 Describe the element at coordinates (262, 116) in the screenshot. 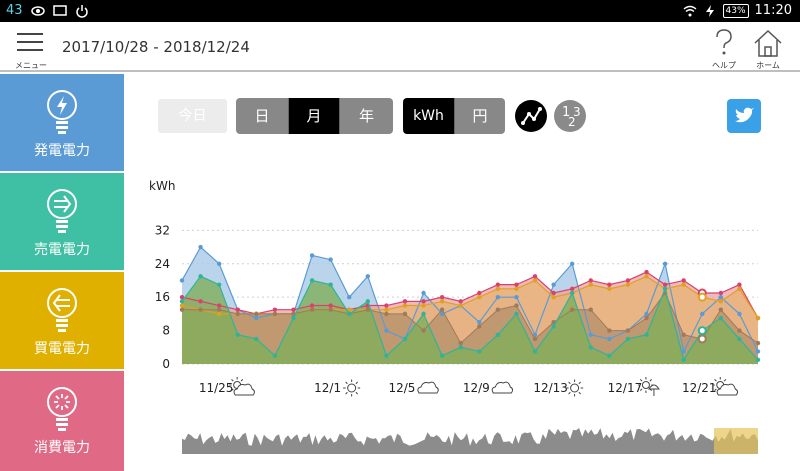

I see `period-day-button: 日` at that location.